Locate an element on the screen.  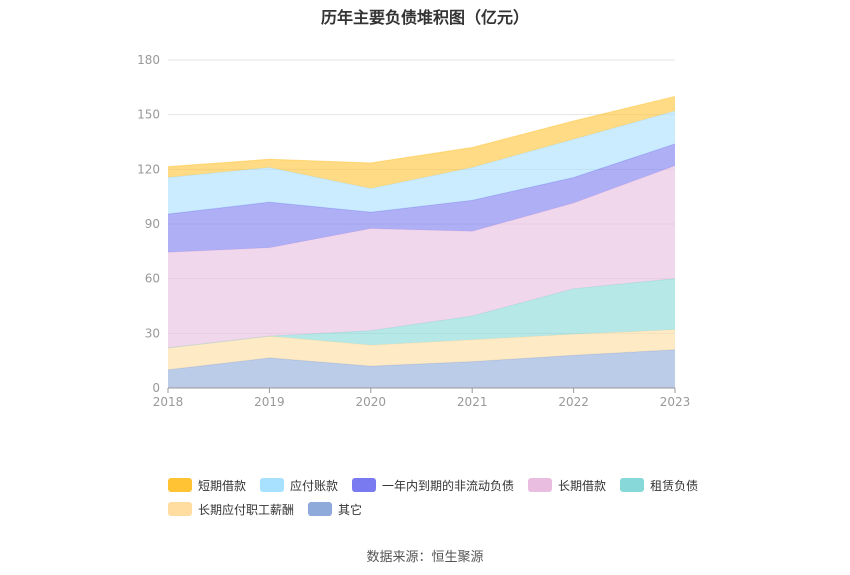
y-tick-label: 90 is located at coordinates (152, 224).